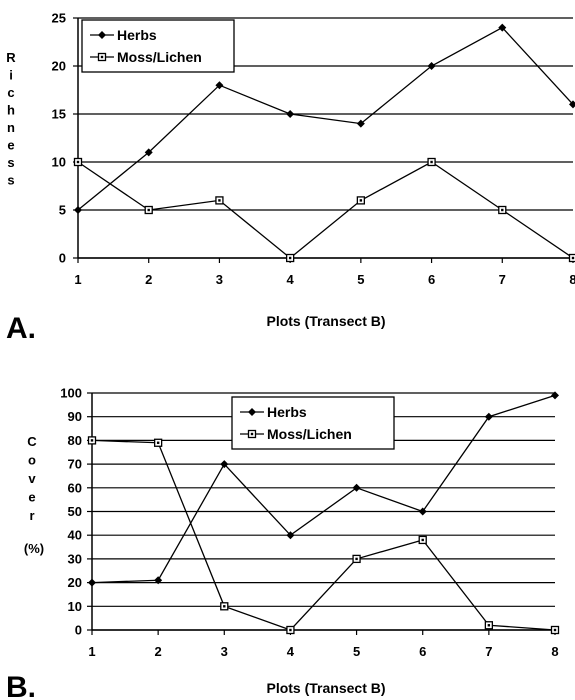 The width and height of the screenshot is (575, 700). I want to click on y-tick-label: 50, so click(75, 511).